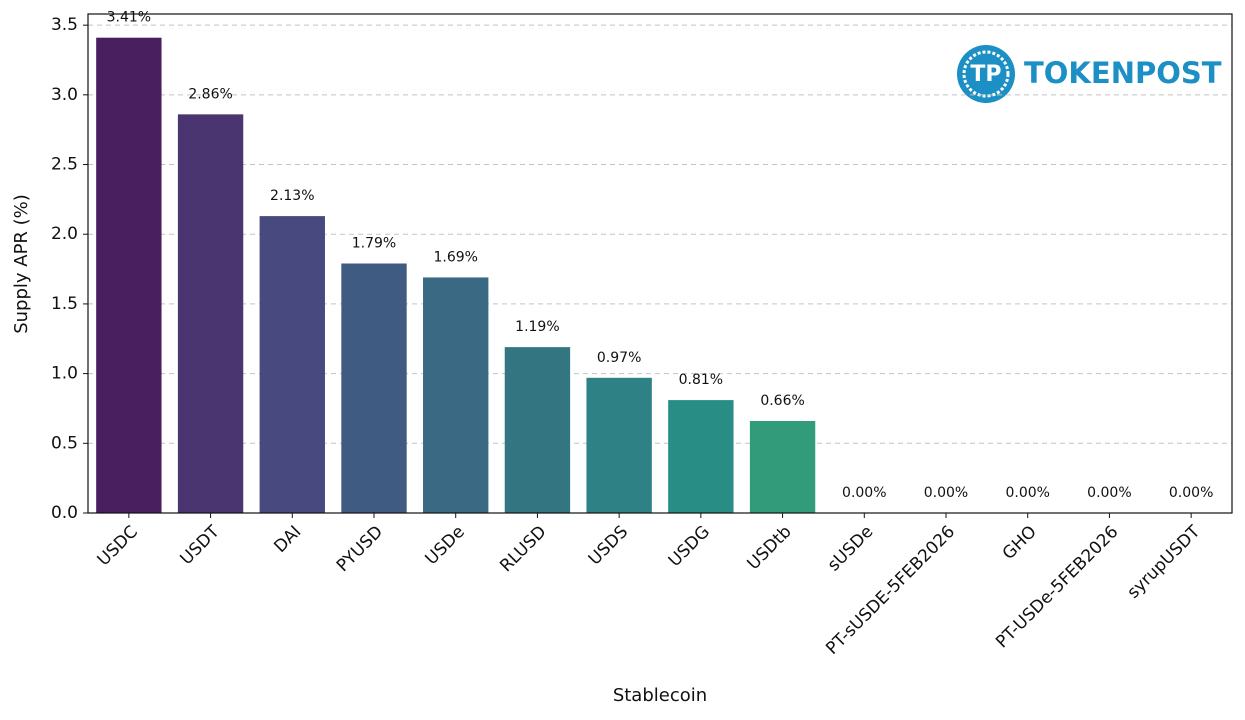  Describe the element at coordinates (210, 94) in the screenshot. I see `value-label: 2.86%` at that location.